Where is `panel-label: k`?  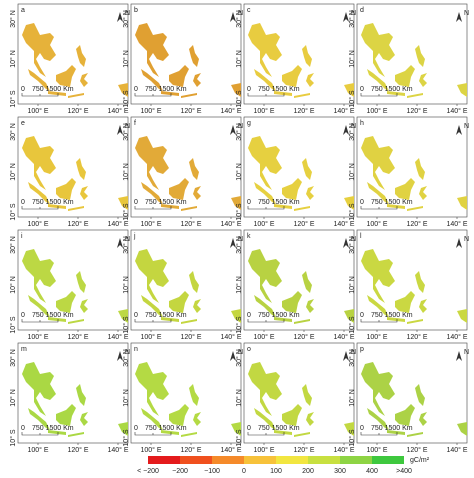
panel-label: k is located at coordinates (249, 236).